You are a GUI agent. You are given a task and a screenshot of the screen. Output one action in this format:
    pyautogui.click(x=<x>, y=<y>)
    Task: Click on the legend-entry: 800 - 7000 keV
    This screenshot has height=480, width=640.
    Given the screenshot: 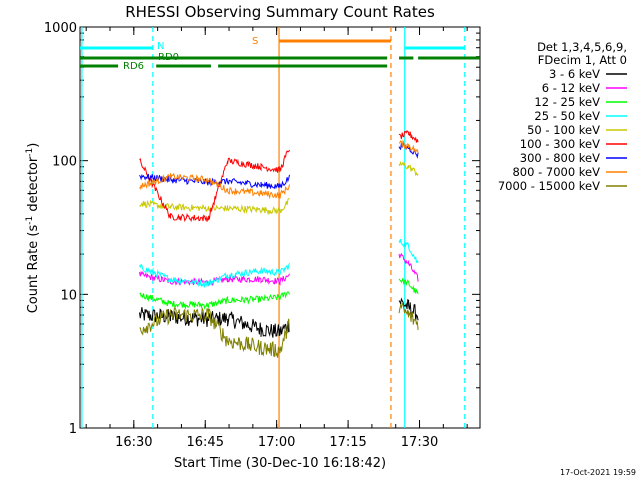 What is the action you would take?
    pyautogui.click(x=556, y=172)
    